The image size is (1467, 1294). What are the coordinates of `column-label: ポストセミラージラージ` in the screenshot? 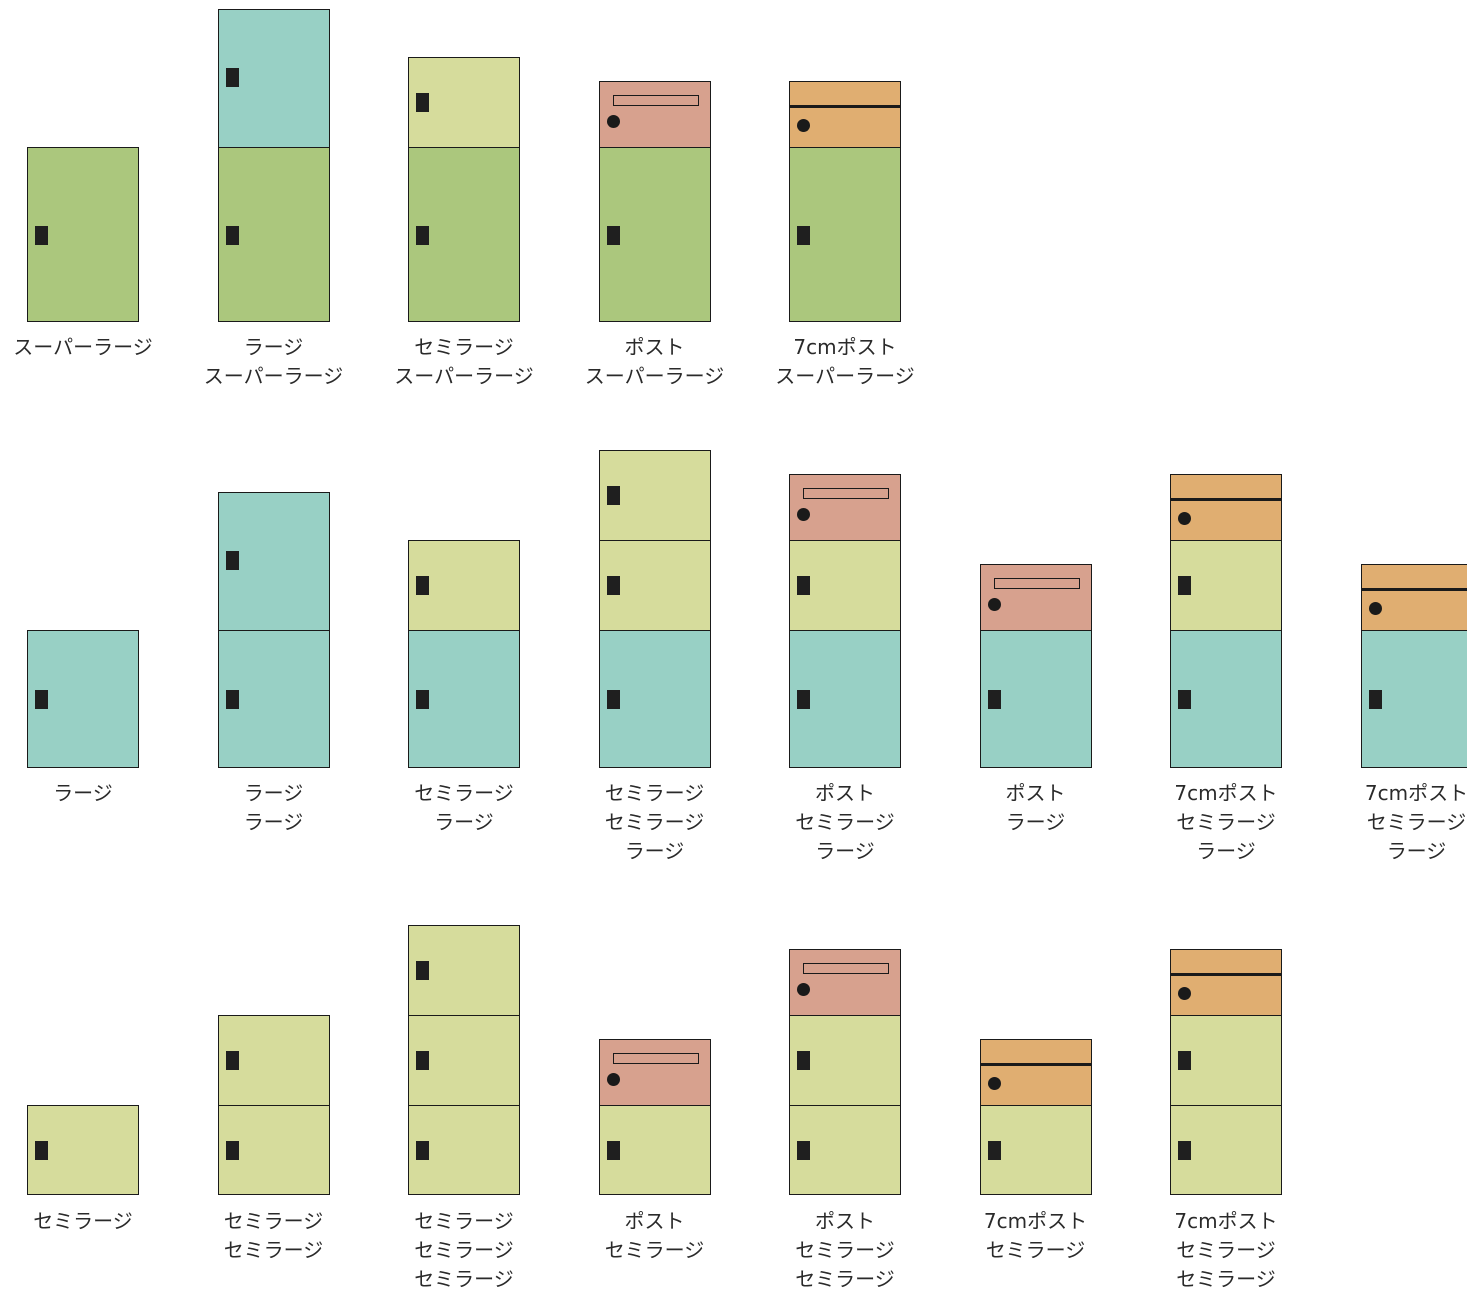 It's located at (845, 822).